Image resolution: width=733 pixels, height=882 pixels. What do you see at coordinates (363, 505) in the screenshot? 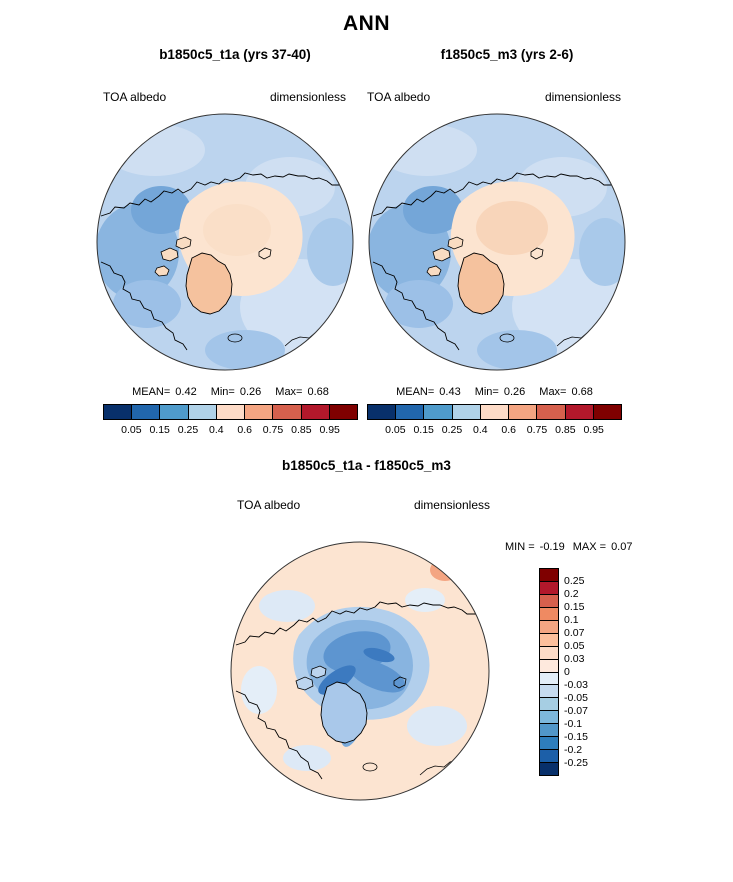
I see `diff-label-row: TOA albedo dimensionless` at bounding box center [363, 505].